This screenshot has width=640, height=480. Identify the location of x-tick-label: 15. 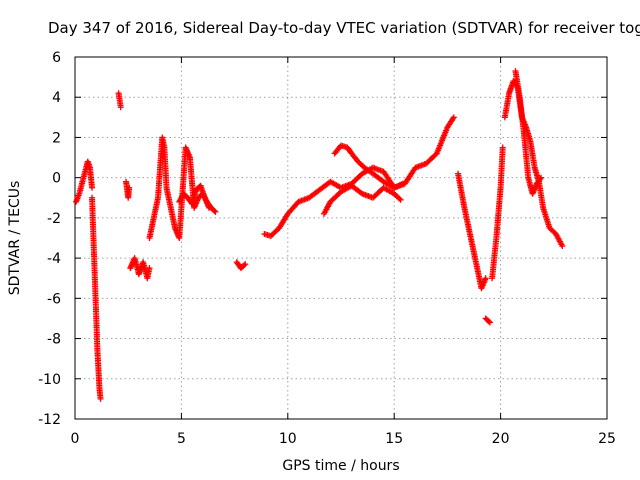
(394, 439).